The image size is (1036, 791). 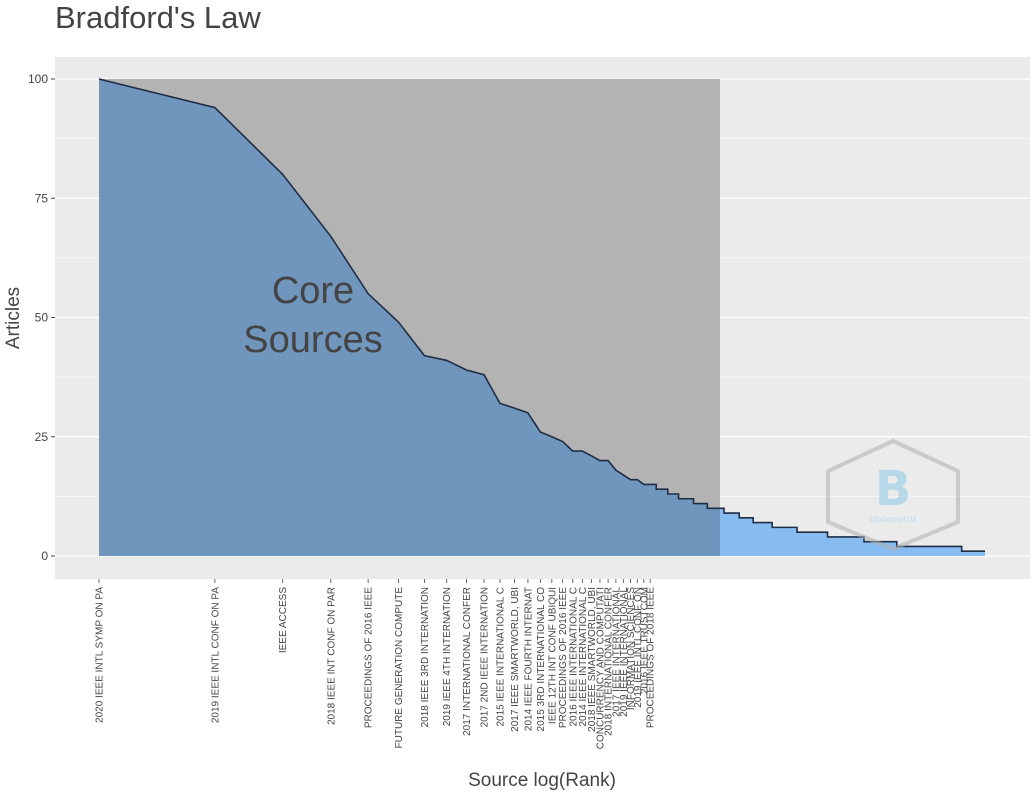 I want to click on core-label-line: Sources, so click(x=312, y=340).